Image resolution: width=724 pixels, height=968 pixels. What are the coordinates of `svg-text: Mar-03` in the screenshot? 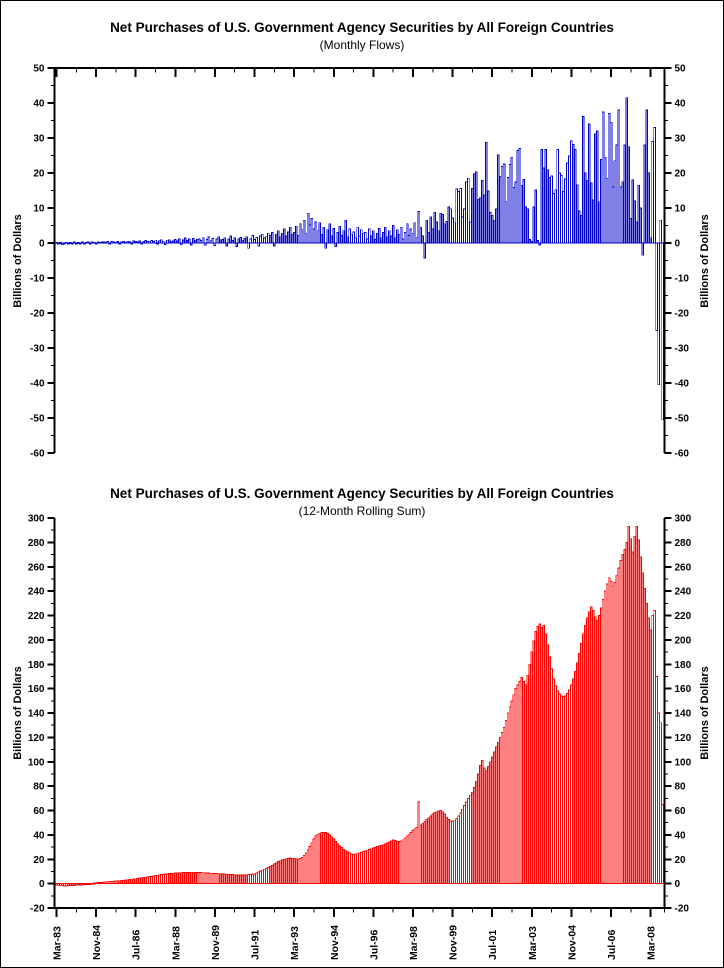 It's located at (533, 943).